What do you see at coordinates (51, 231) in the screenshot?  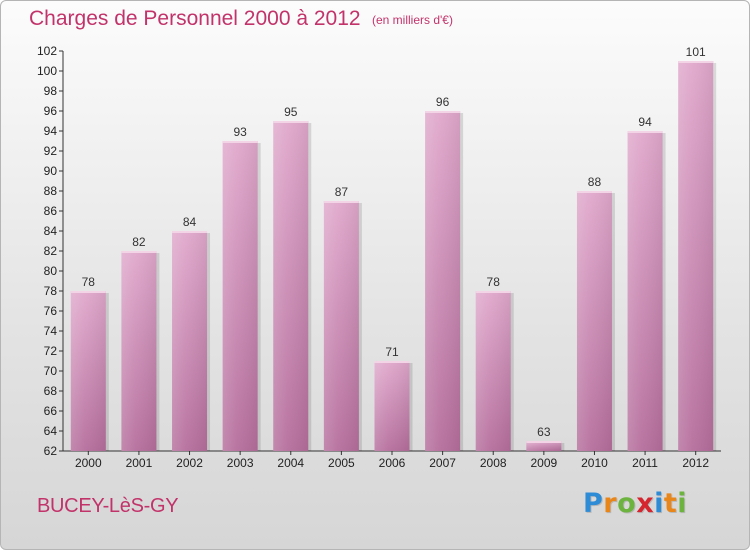 I see `y-tick-label: 84` at bounding box center [51, 231].